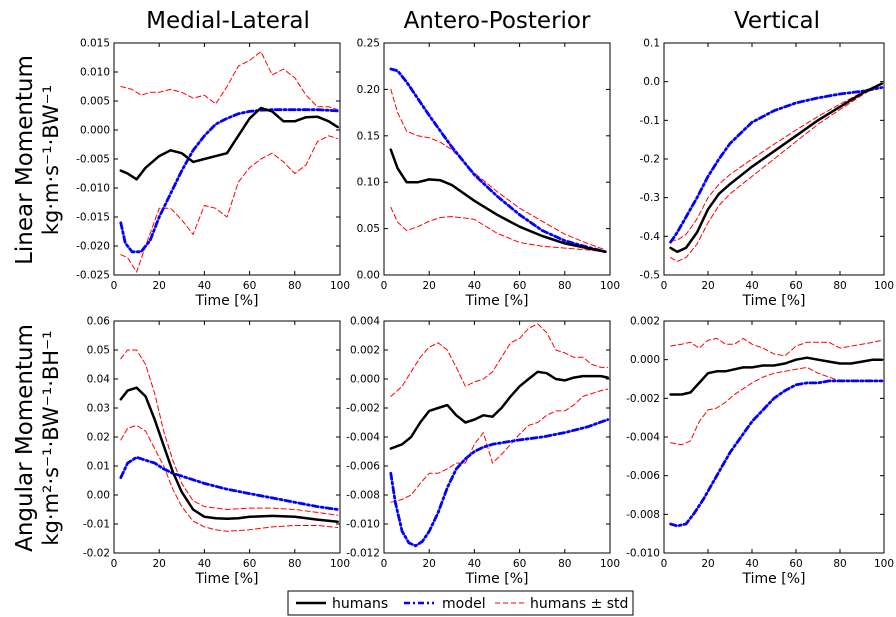 This screenshot has height=617, width=896. Describe the element at coordinates (51, 437) in the screenshot. I see `row-label-angular-unit: kg·m²·s⁻¹·BW⁻¹·BH⁻¹` at that location.